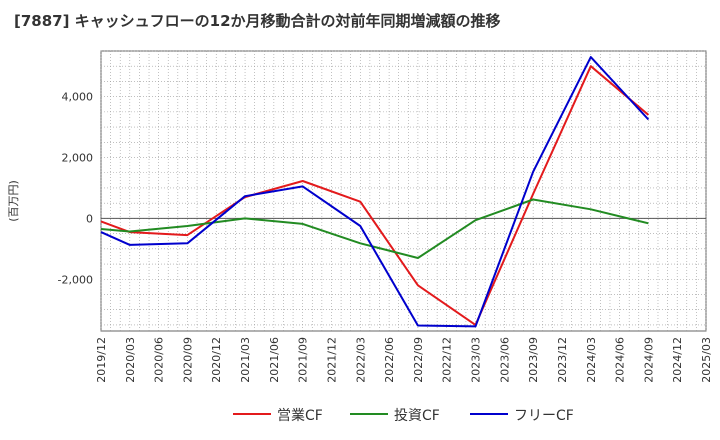 This screenshot has height=440, width=720. What do you see at coordinates (13, 201) in the screenshot?
I see `y-axis-label: (百万円)` at bounding box center [13, 201].